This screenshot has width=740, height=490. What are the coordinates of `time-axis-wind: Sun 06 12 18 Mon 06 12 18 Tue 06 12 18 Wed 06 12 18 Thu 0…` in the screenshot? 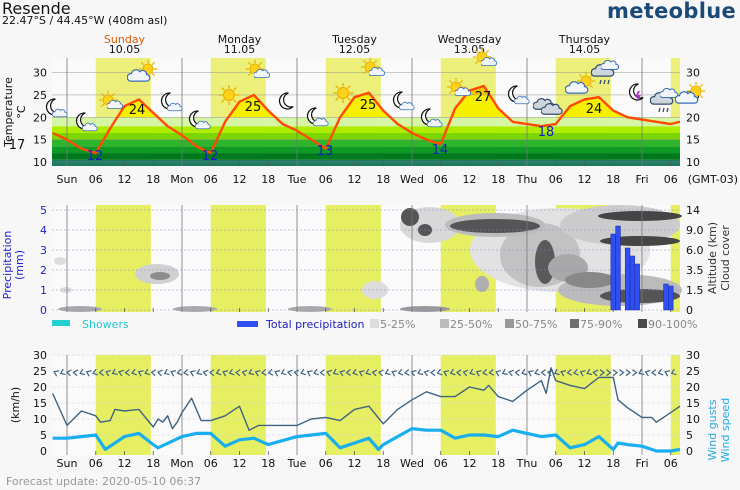 It's located at (367, 463).